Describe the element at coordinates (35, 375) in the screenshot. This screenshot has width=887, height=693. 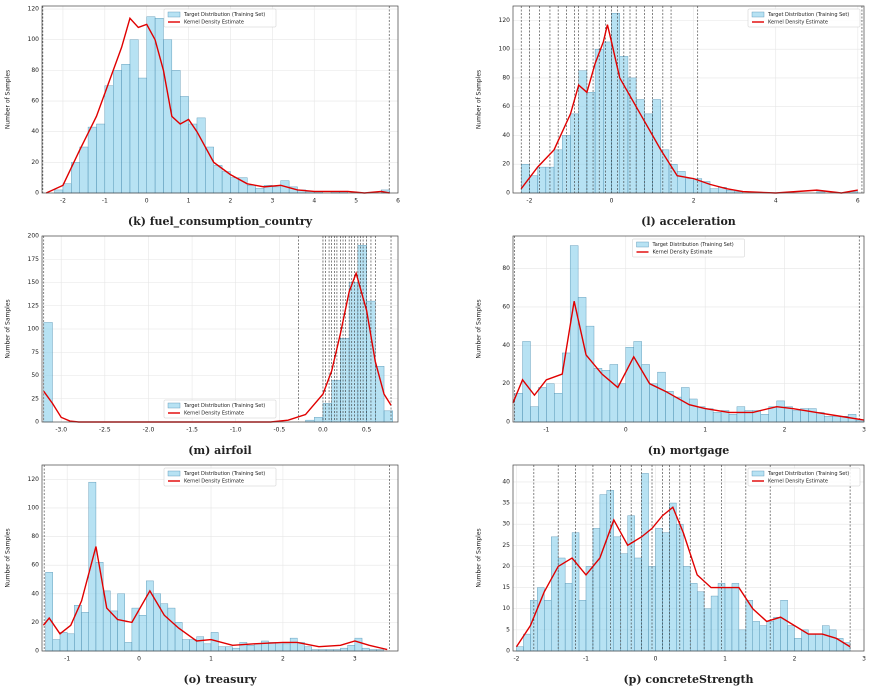
I see `y-tick-label: 50` at that location.